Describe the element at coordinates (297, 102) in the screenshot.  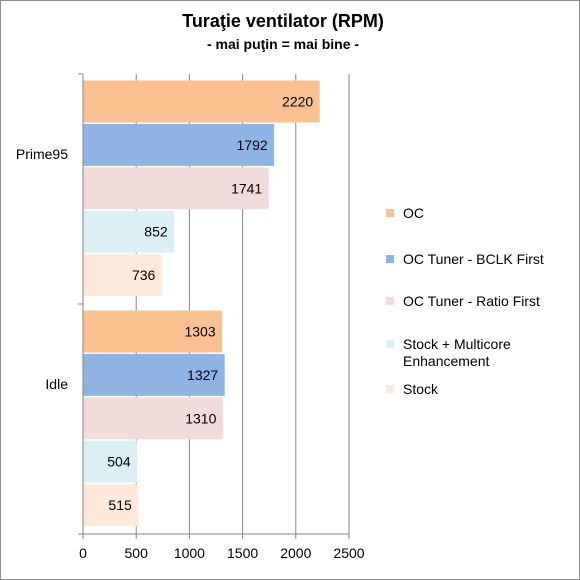
I see `data-label: 2220` at that location.